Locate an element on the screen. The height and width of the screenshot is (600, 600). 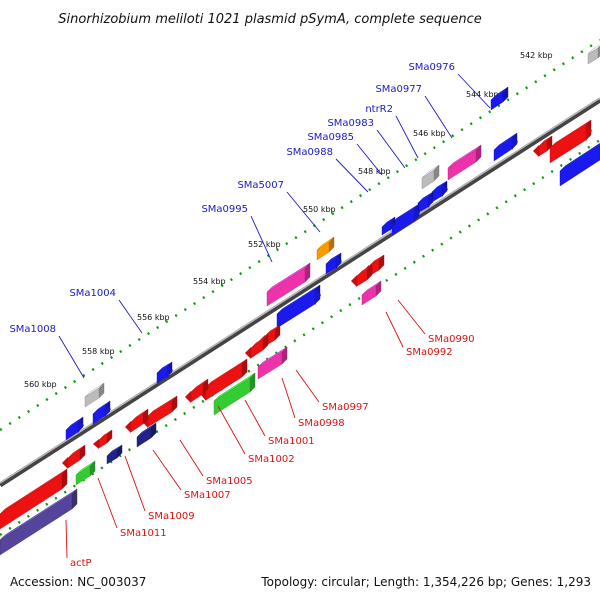
leader-line-sma1001 is located at coordinates (255, 418).